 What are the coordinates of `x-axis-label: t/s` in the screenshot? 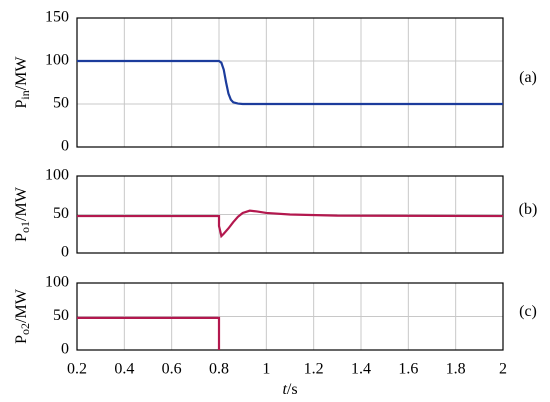 It's located at (289, 389).